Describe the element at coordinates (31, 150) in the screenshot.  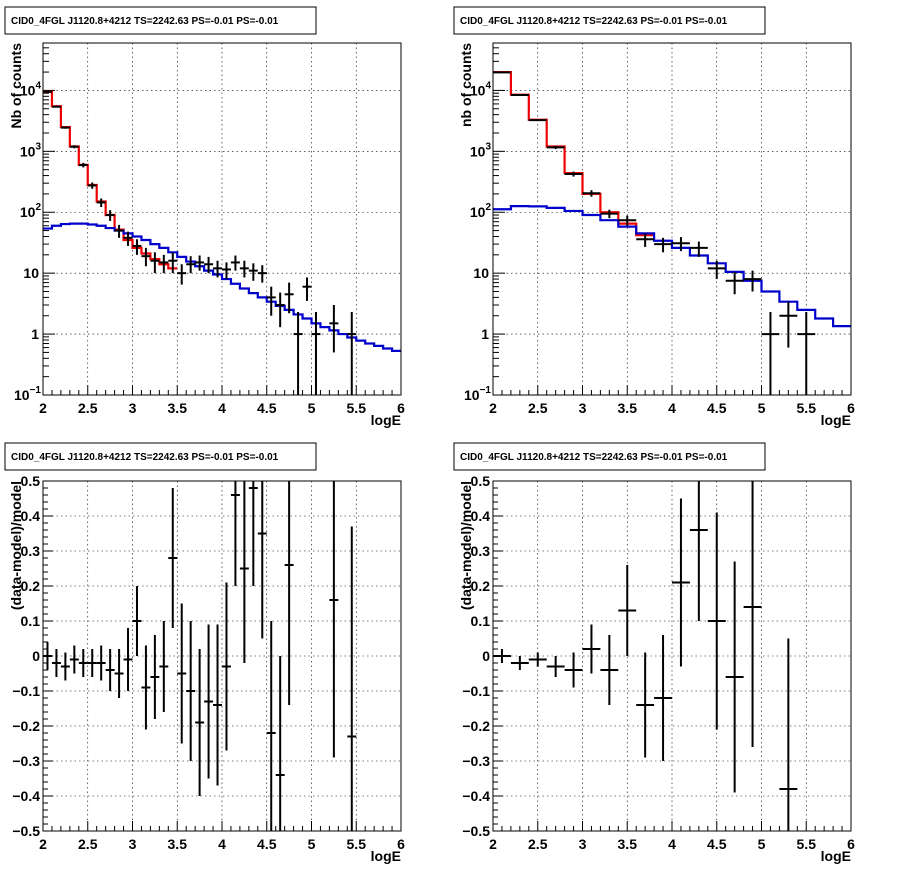
I see `y-tick-label: 10³` at that location.